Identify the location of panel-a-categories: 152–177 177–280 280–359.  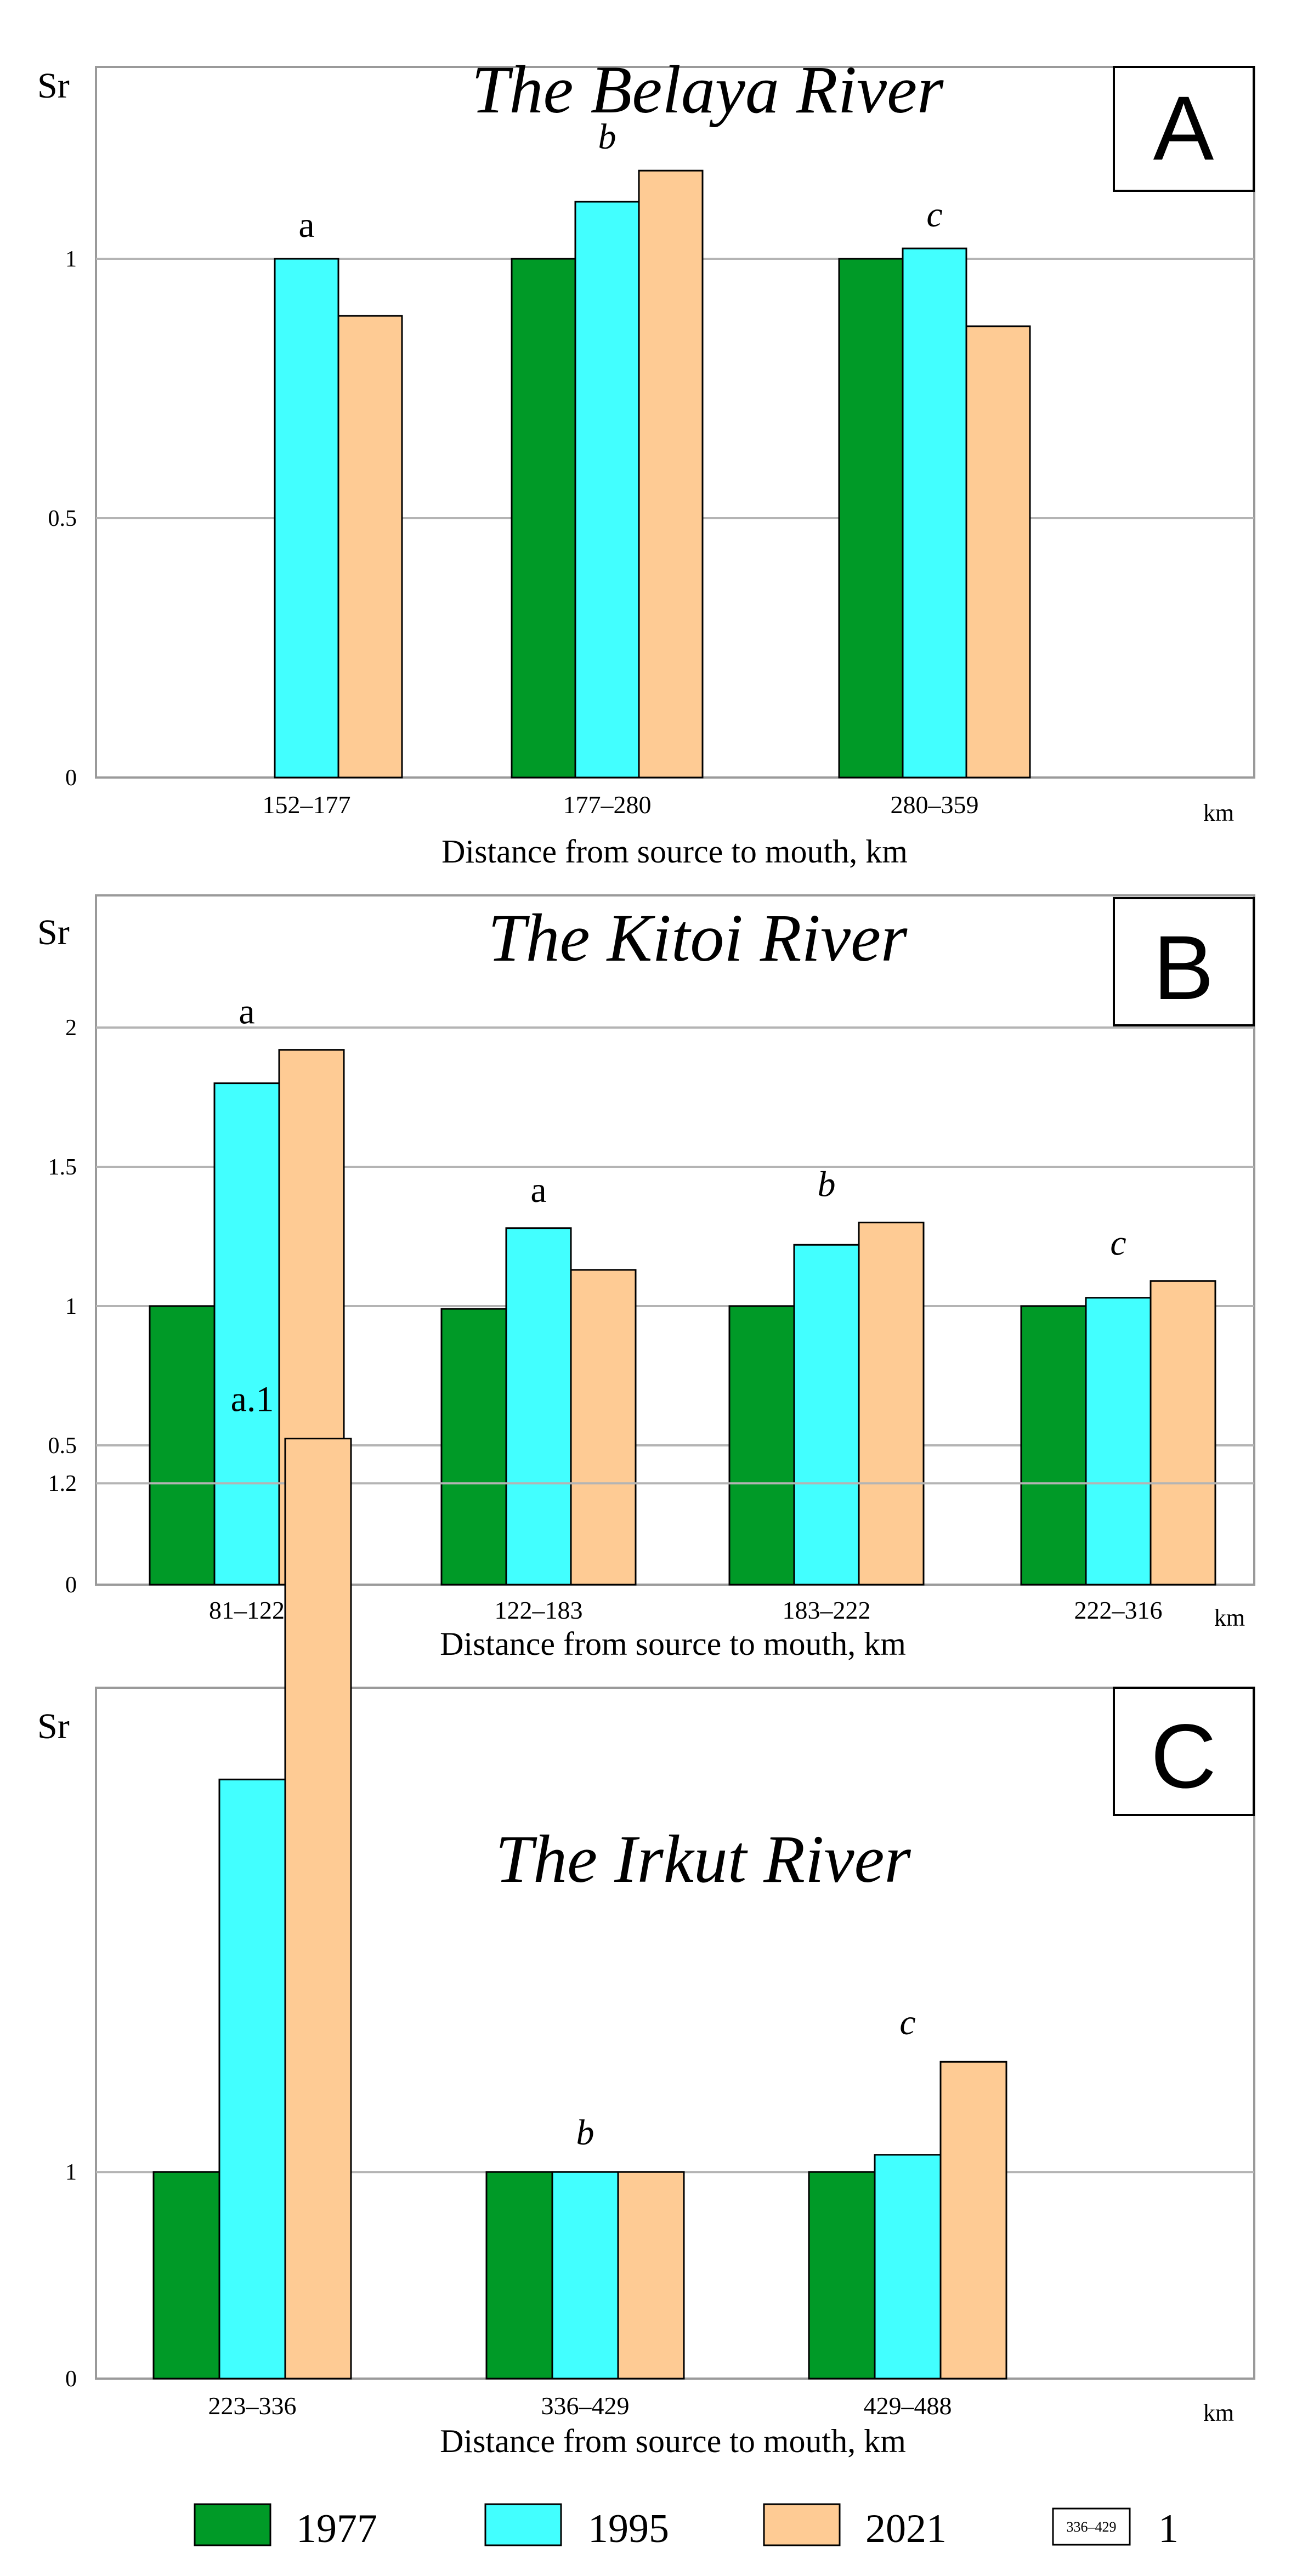
(621, 805).